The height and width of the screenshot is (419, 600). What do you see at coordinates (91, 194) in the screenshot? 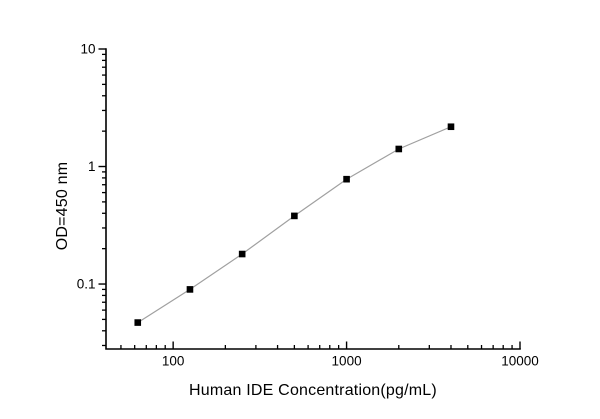
I see `y-axis-ticks: 0.1 1 10` at bounding box center [91, 194].